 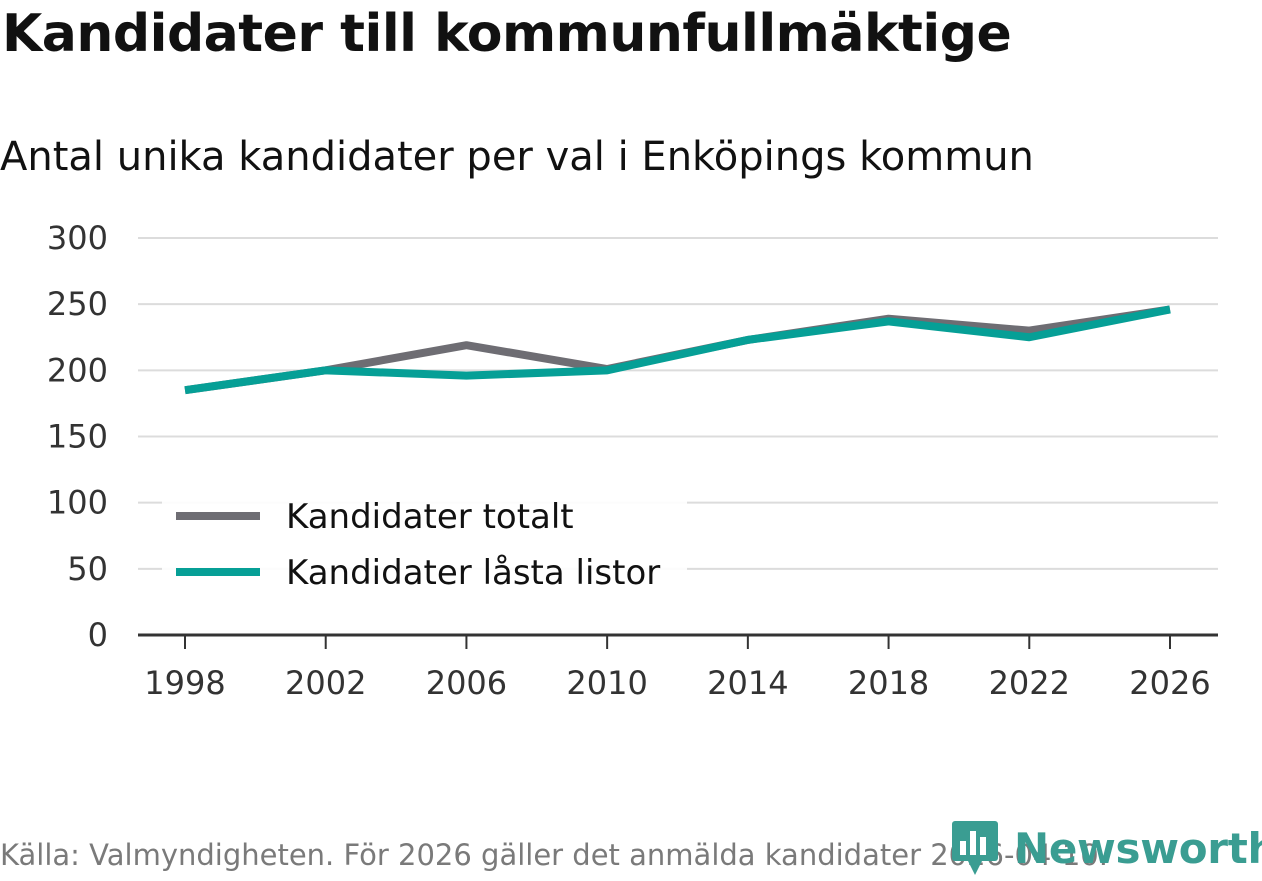 What do you see at coordinates (678, 667) in the screenshot?
I see `x-axis: 1998 2002 2006 2010 2014 2018 2022 2026` at bounding box center [678, 667].